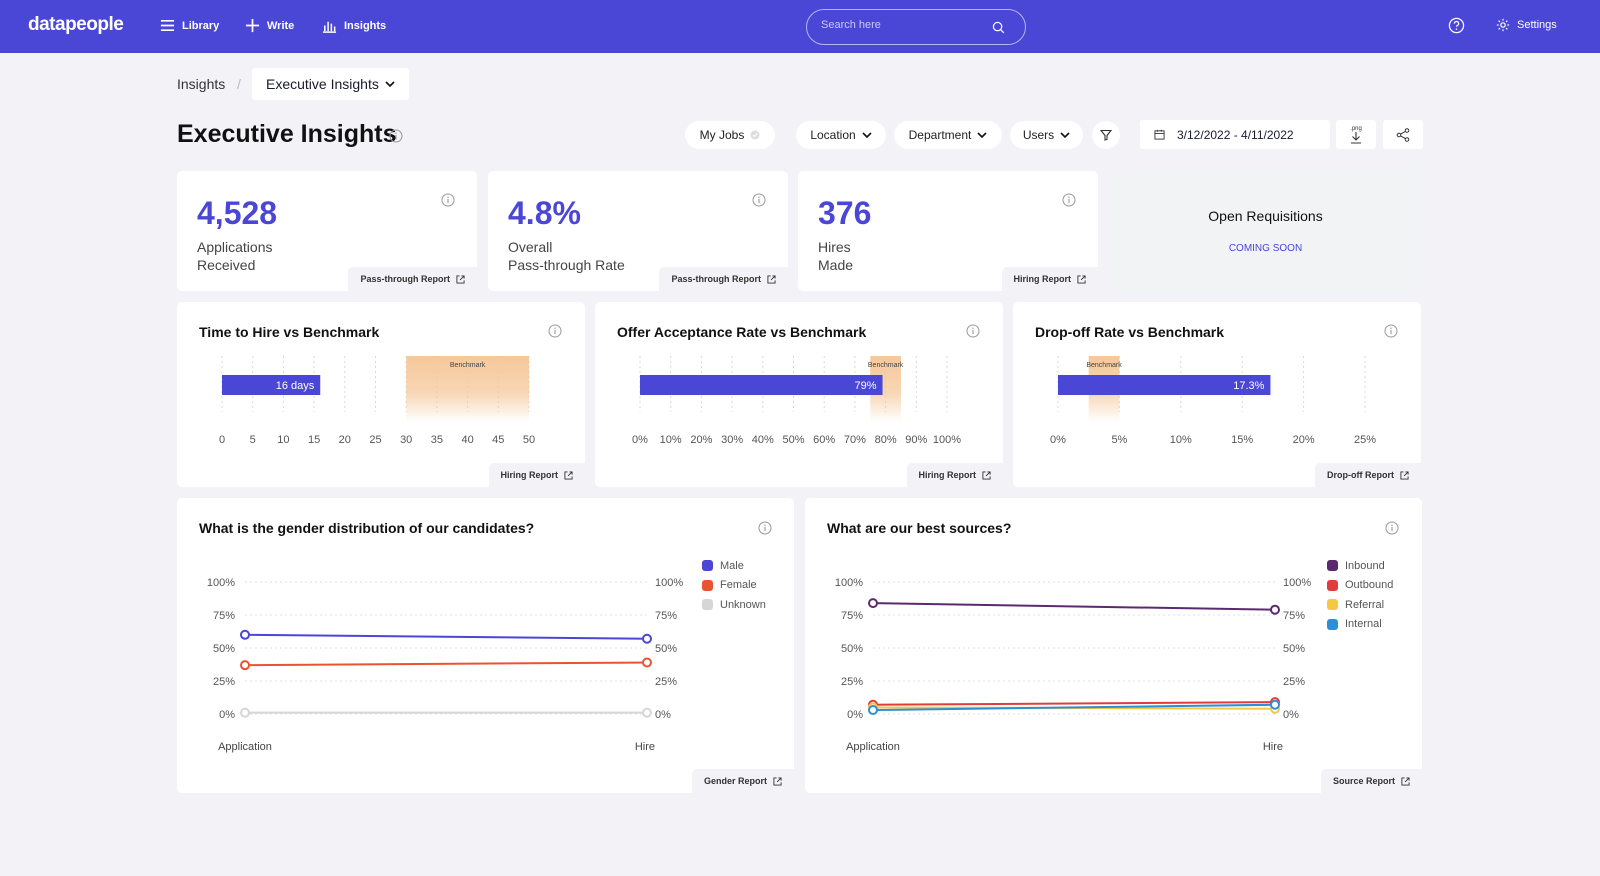 The width and height of the screenshot is (1600, 876). I want to click on y-tick-label: 100%, so click(849, 583).